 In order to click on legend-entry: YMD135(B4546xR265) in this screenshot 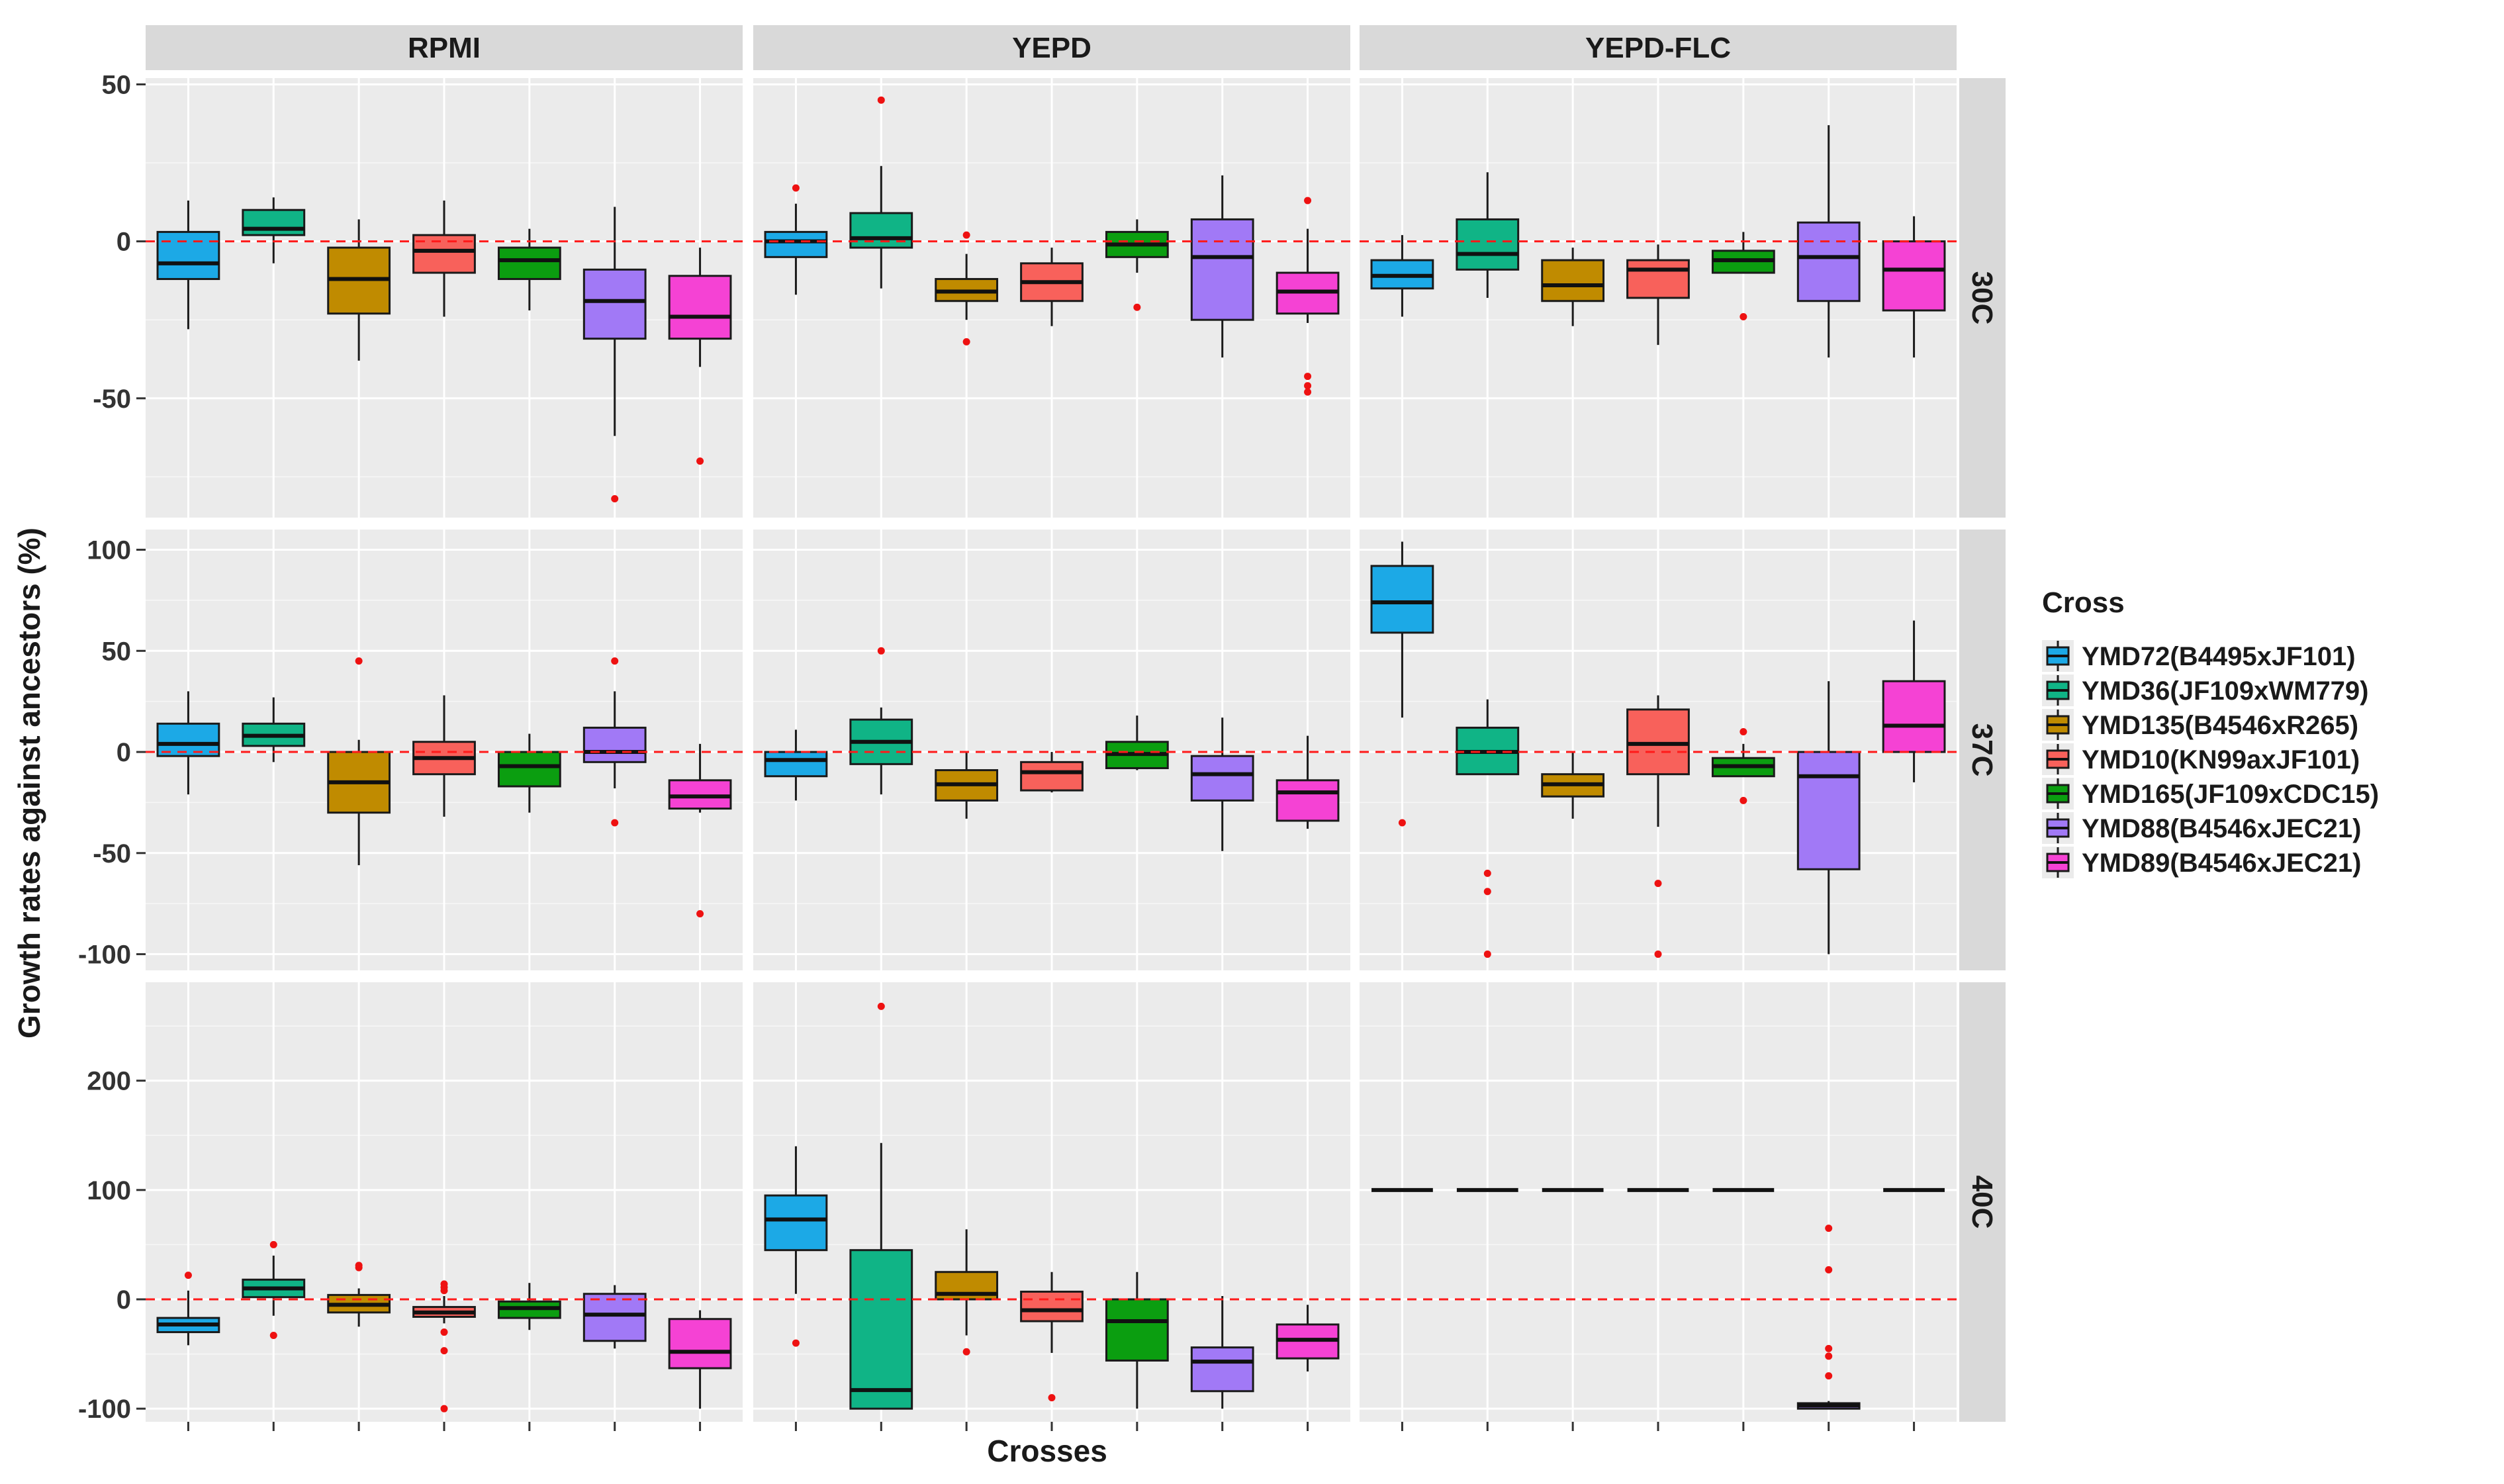, I will do `click(2200, 725)`.